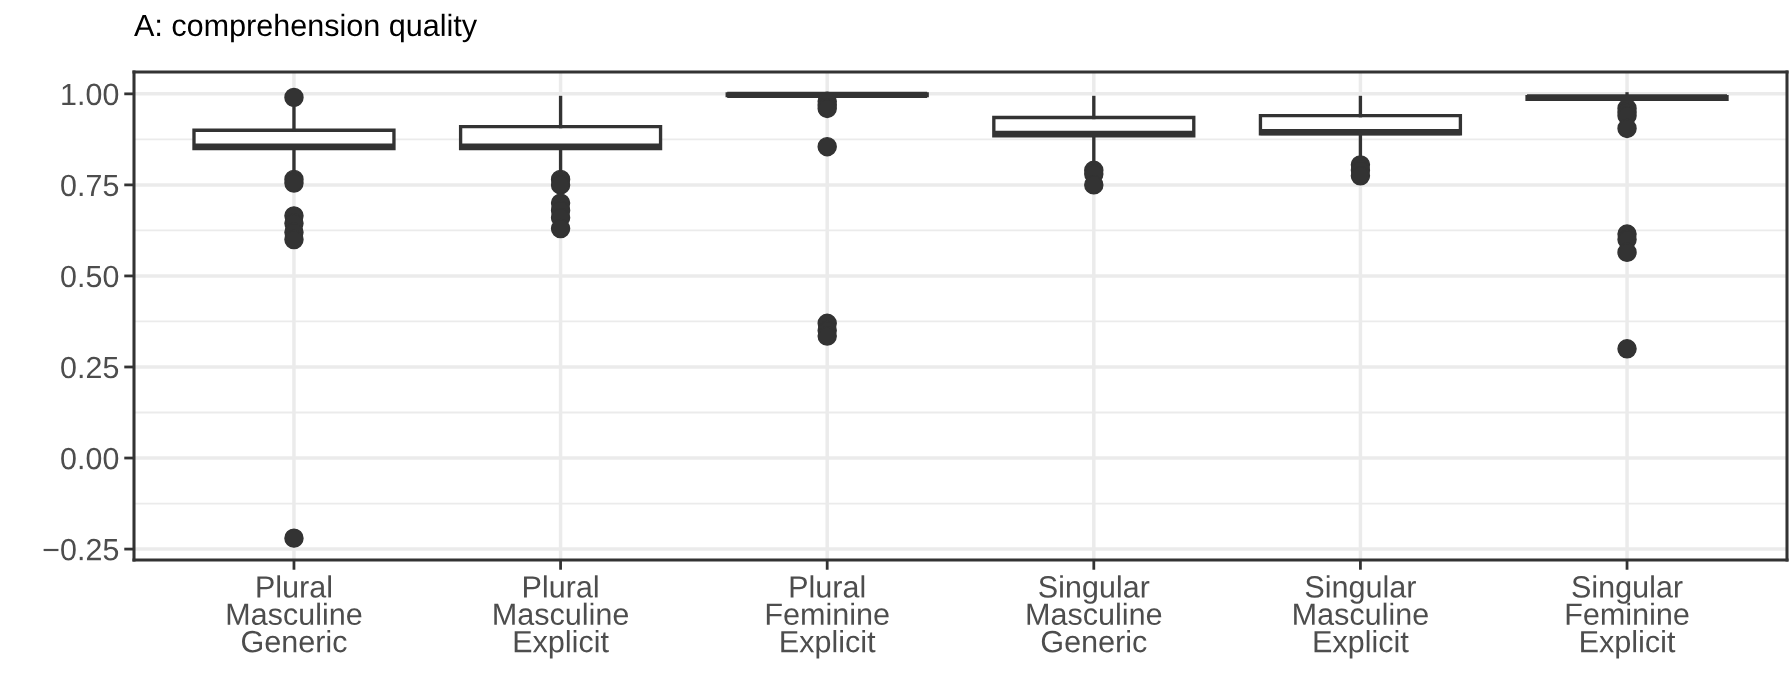 The height and width of the screenshot is (699, 1791). I want to click on y-tick-label: 0.25, so click(90, 367).